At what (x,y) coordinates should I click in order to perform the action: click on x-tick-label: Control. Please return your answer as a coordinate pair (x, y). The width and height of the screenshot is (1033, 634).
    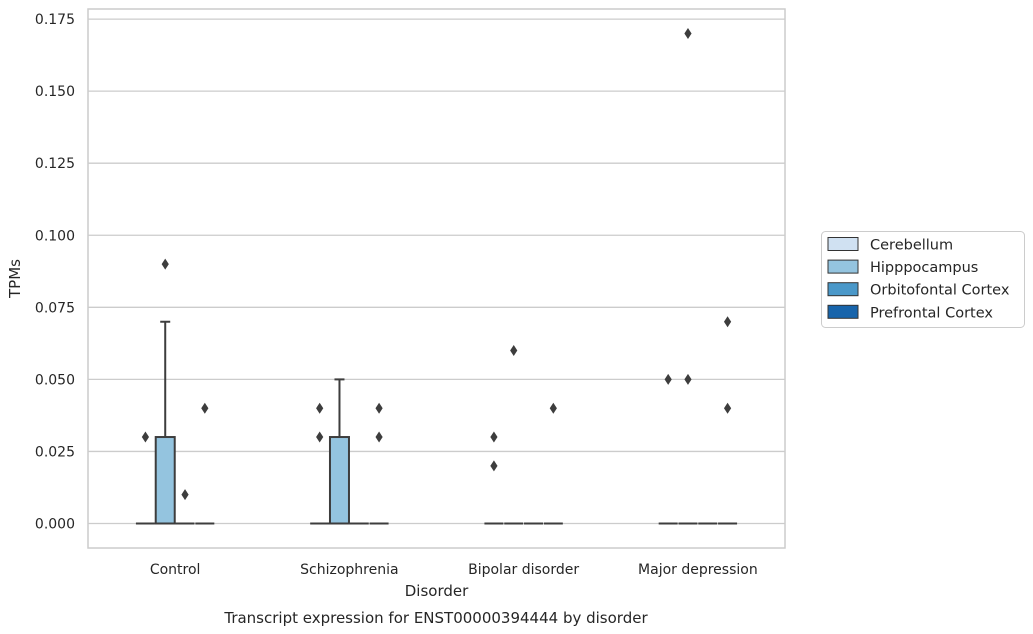
    Looking at the image, I should click on (175, 570).